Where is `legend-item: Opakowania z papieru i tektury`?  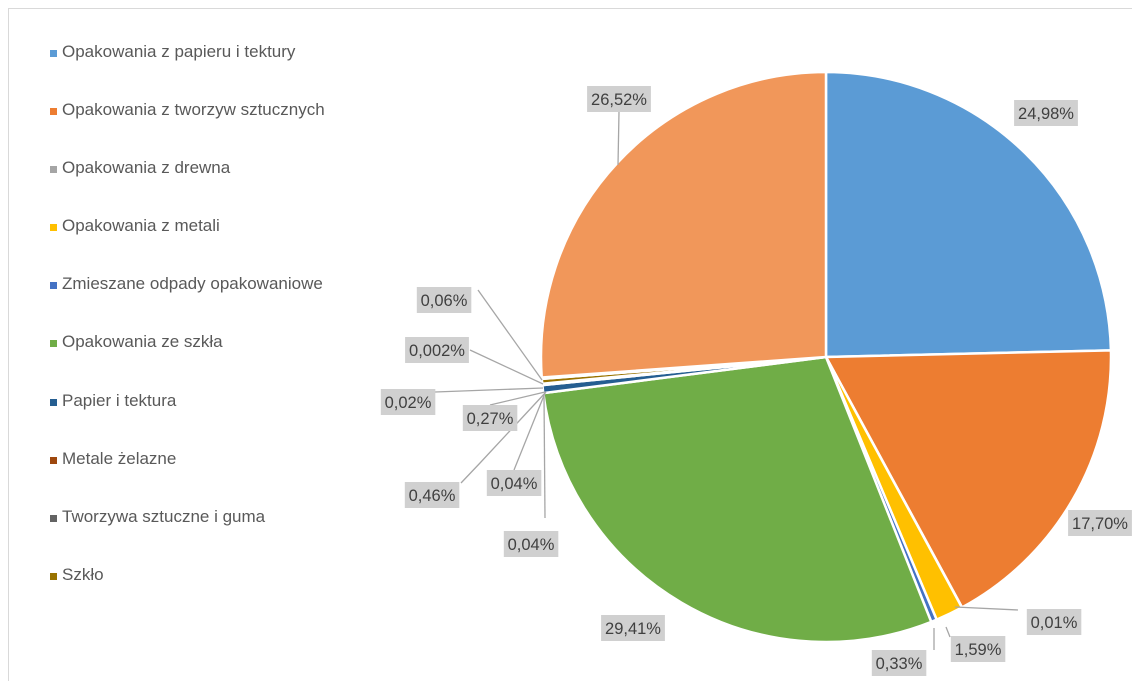
legend-item: Opakowania z papieru i tektury is located at coordinates (187, 69).